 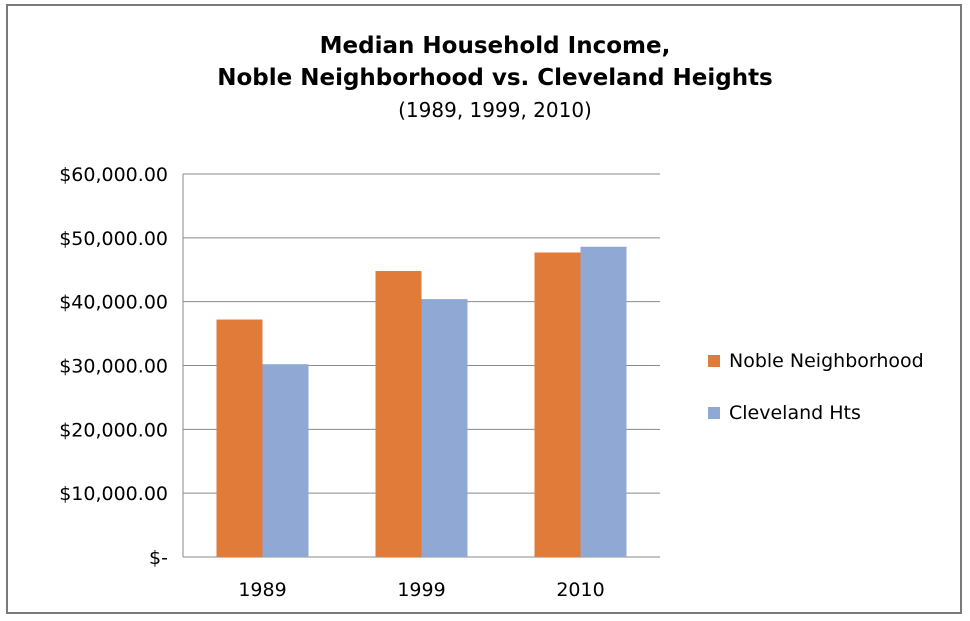 What do you see at coordinates (285, 460) in the screenshot?
I see `bar-cleveland-1989` at bounding box center [285, 460].